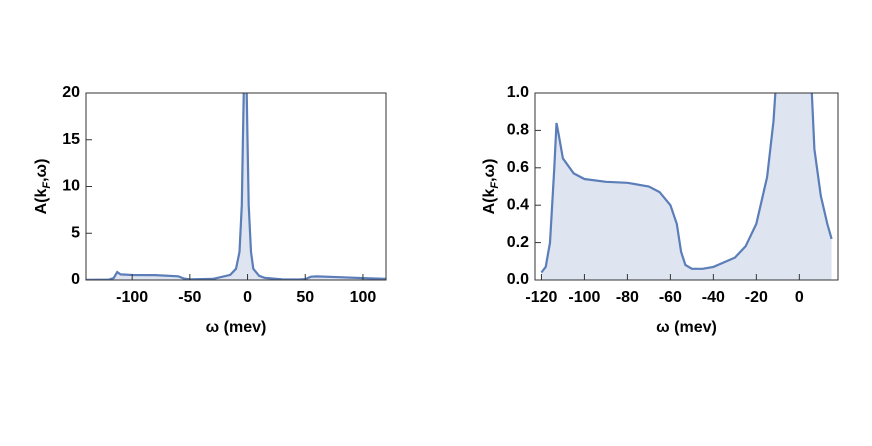 This screenshot has height=446, width=872. What do you see at coordinates (189, 297) in the screenshot?
I see `x-tick-label: -50` at bounding box center [189, 297].